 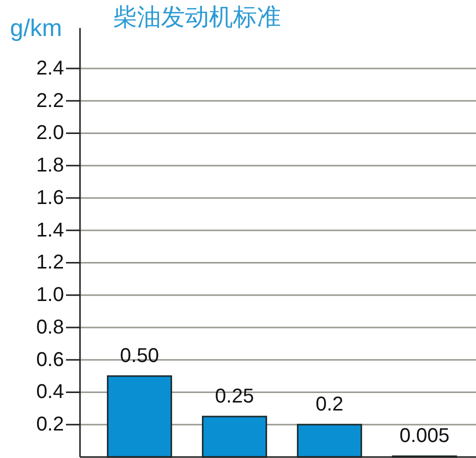 I want to click on y-tick-label: 1.0, so click(x=50, y=295).